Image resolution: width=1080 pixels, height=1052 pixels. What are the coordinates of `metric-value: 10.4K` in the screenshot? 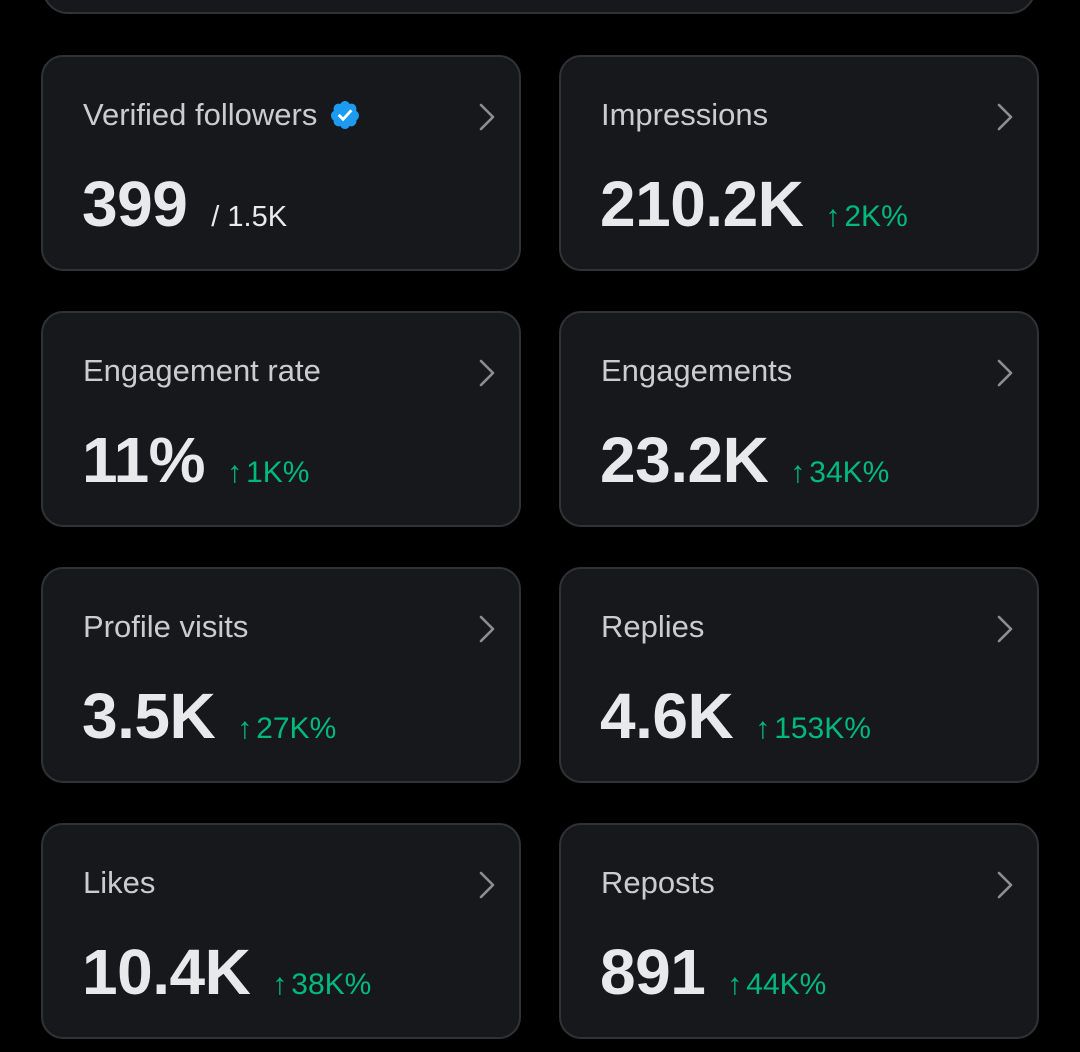 It's located at (166, 972).